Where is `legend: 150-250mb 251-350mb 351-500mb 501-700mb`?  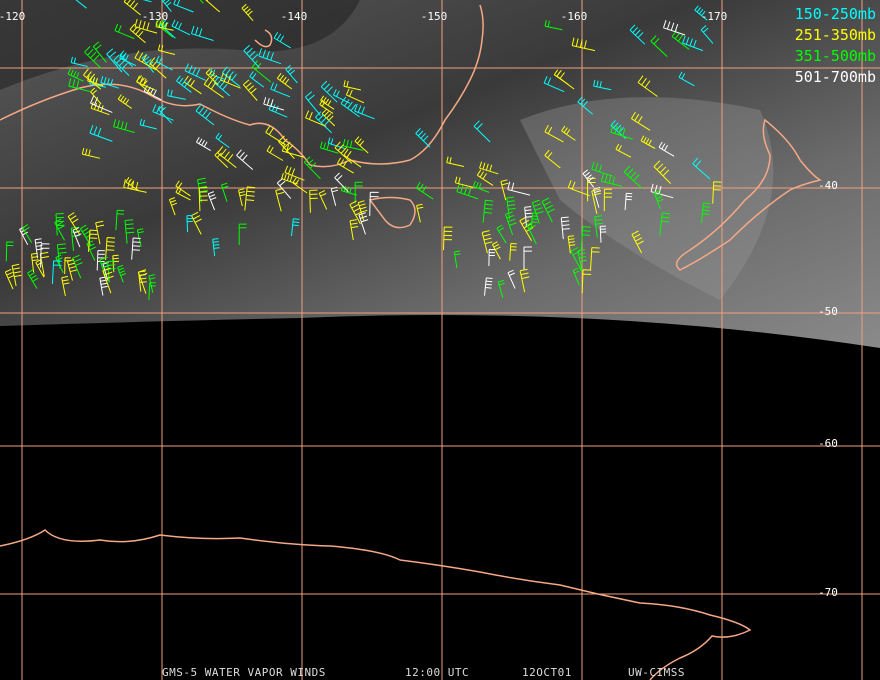
legend: 150-250mb 251-350mb 351-500mb 501-700mb is located at coordinates (835, 45).